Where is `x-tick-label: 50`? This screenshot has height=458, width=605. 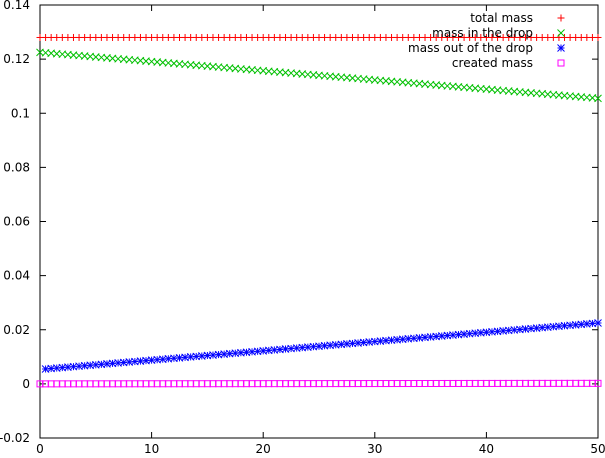 x-tick-label: 50 is located at coordinates (597, 449).